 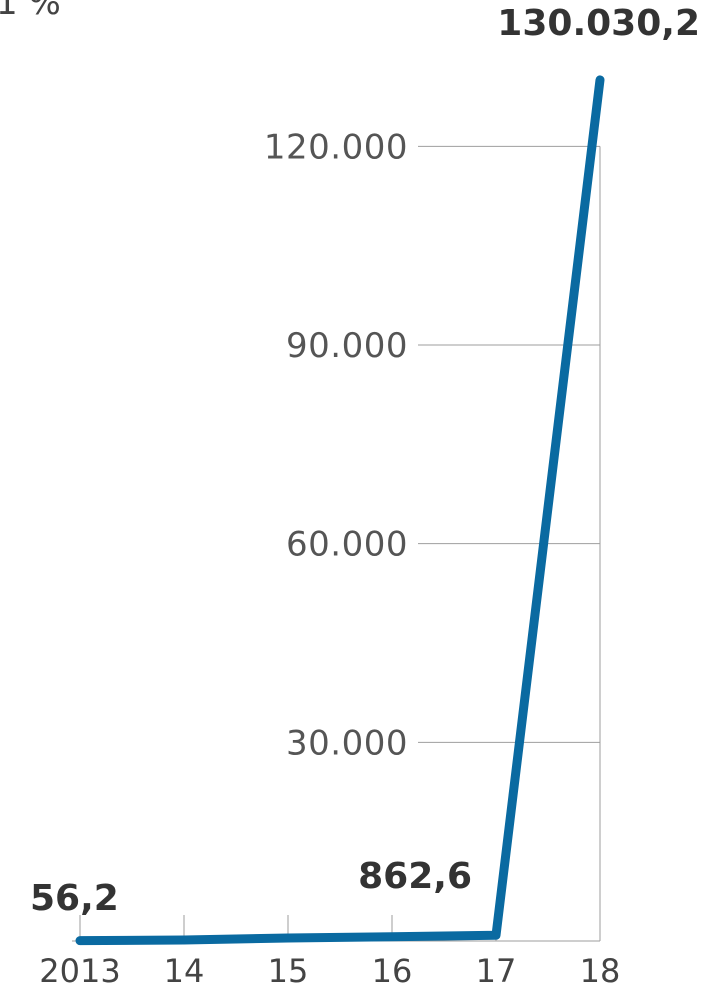 I want to click on x-tick-label: 17, so click(x=496, y=968).